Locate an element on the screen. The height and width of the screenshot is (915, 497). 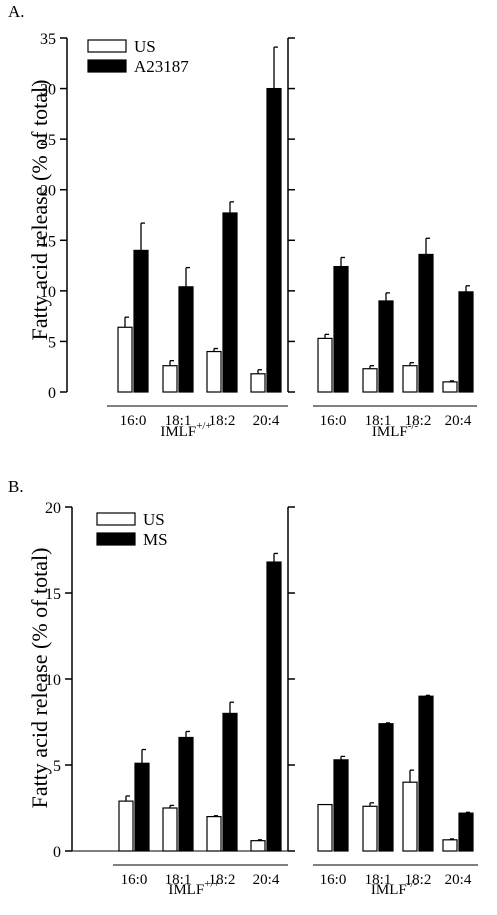
y-tick-label: 35 is located at coordinates (48, 39).